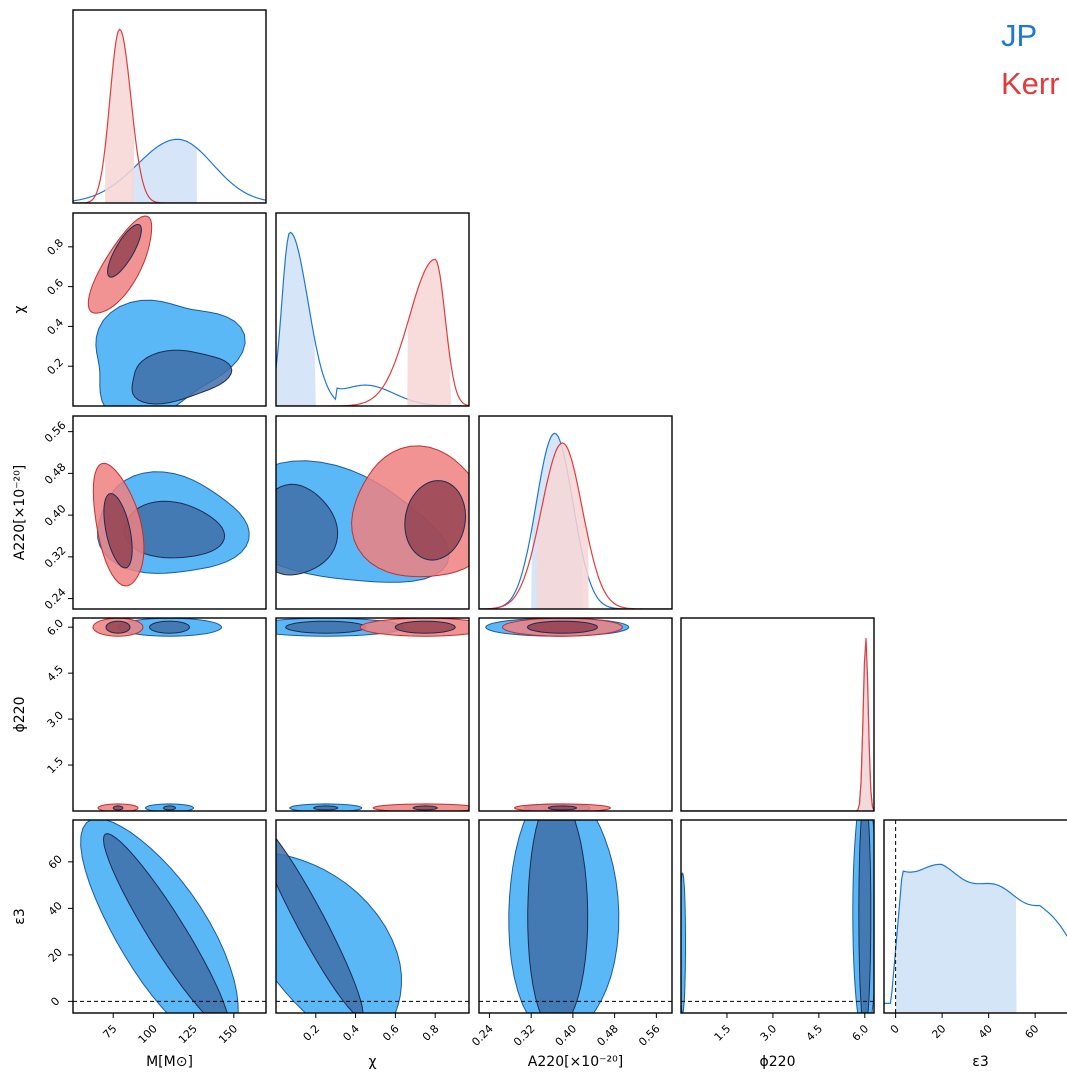 This screenshot has height=1074, width=1067. What do you see at coordinates (55, 557) in the screenshot?
I see `ytick-label-A220-1: 0.32` at bounding box center [55, 557].